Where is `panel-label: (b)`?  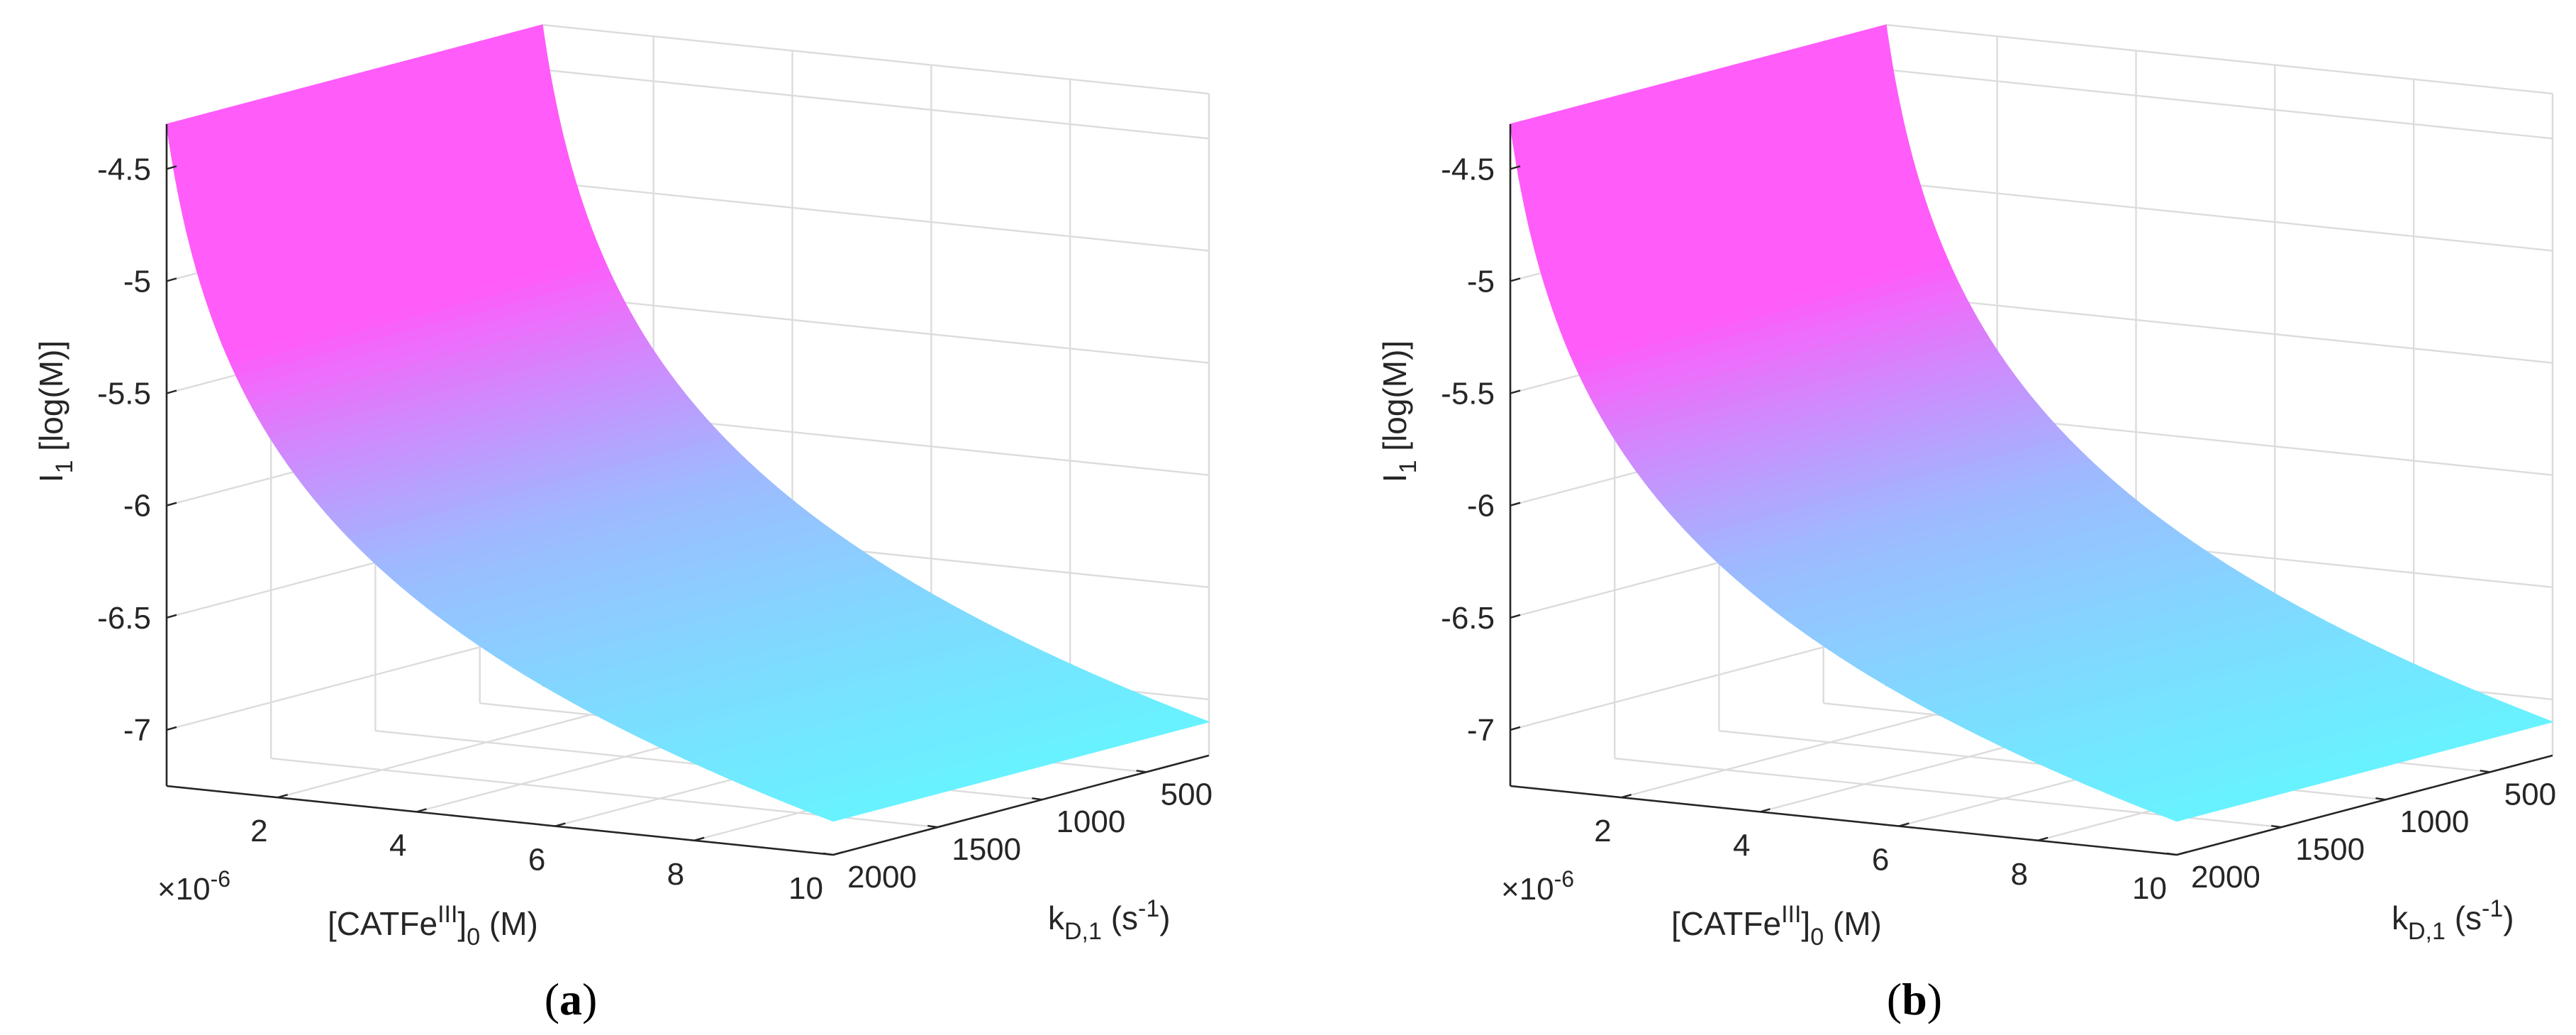 panel-label: (b) is located at coordinates (1915, 999).